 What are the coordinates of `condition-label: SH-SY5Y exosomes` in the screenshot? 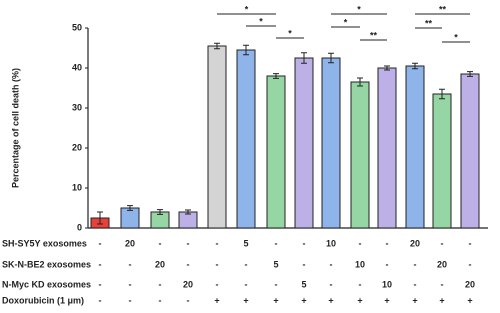 It's located at (44, 243).